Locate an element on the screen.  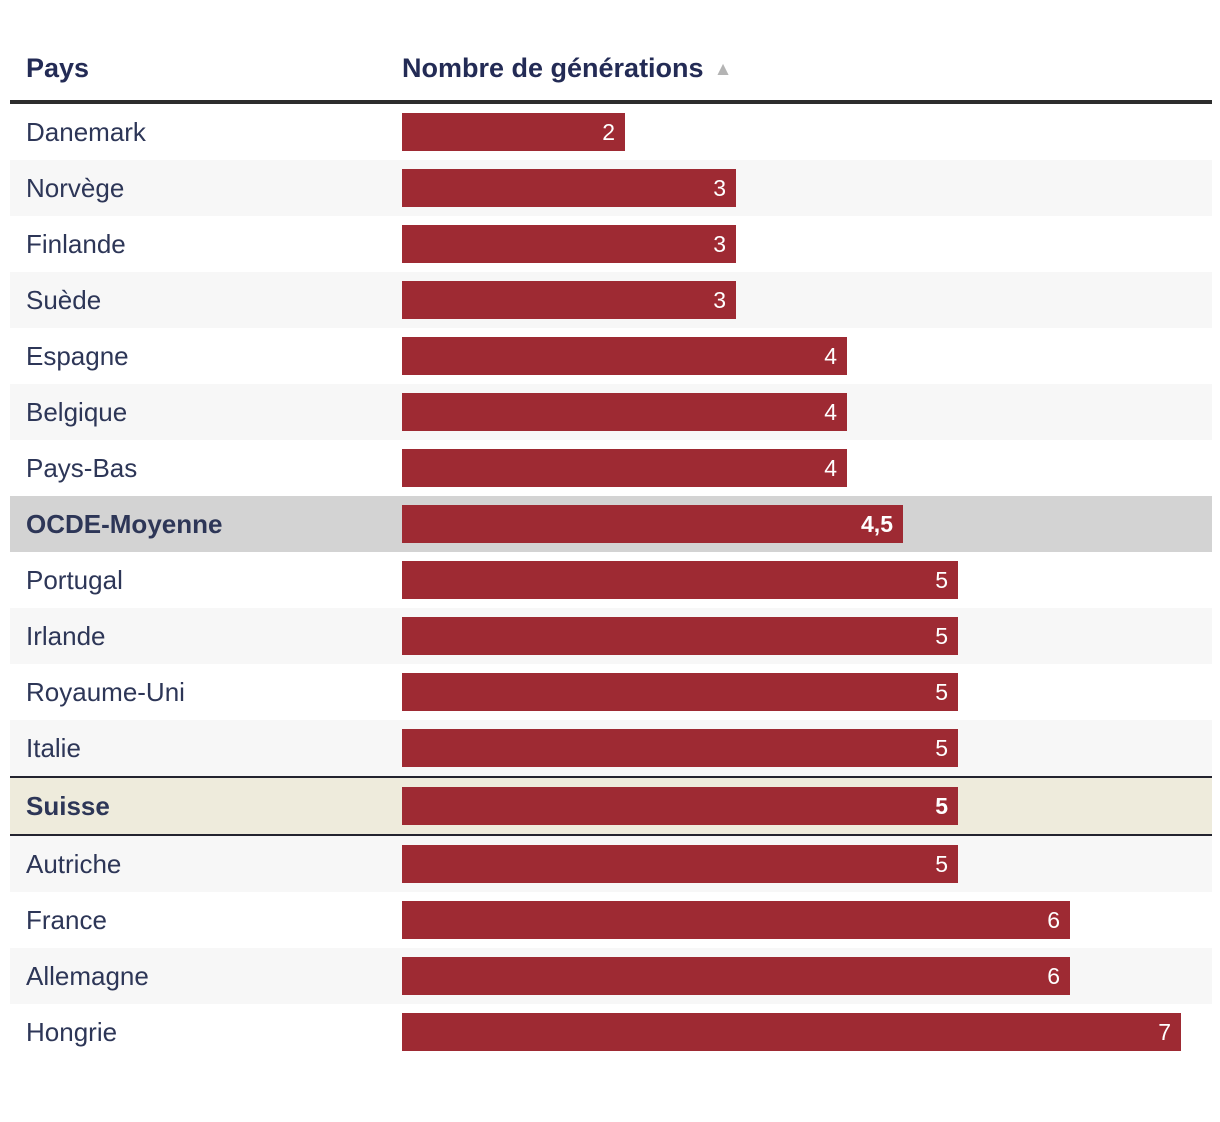
country-label: Belgique is located at coordinates (77, 411).